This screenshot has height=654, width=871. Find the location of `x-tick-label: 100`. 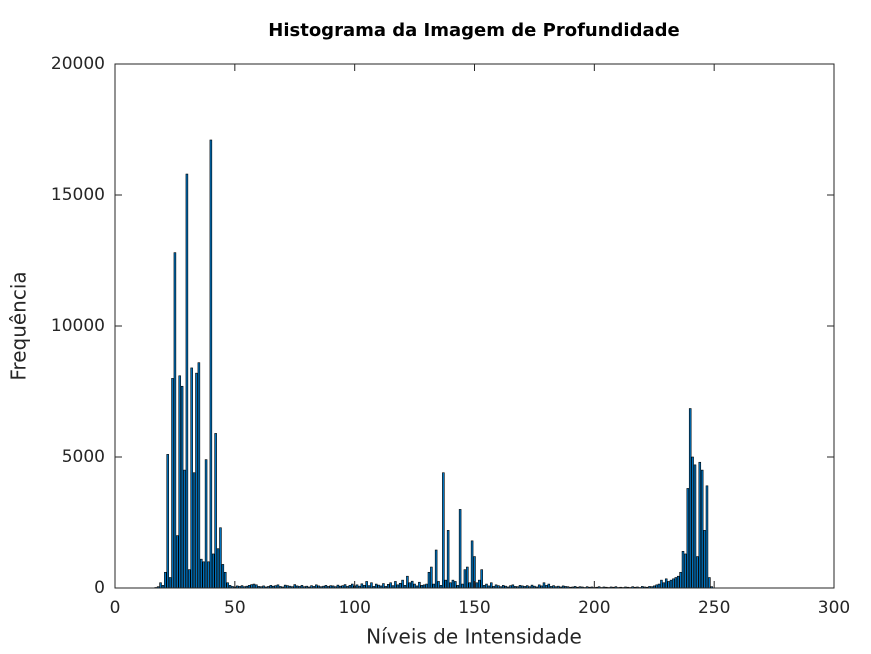

x-tick-label: 100 is located at coordinates (354, 608).